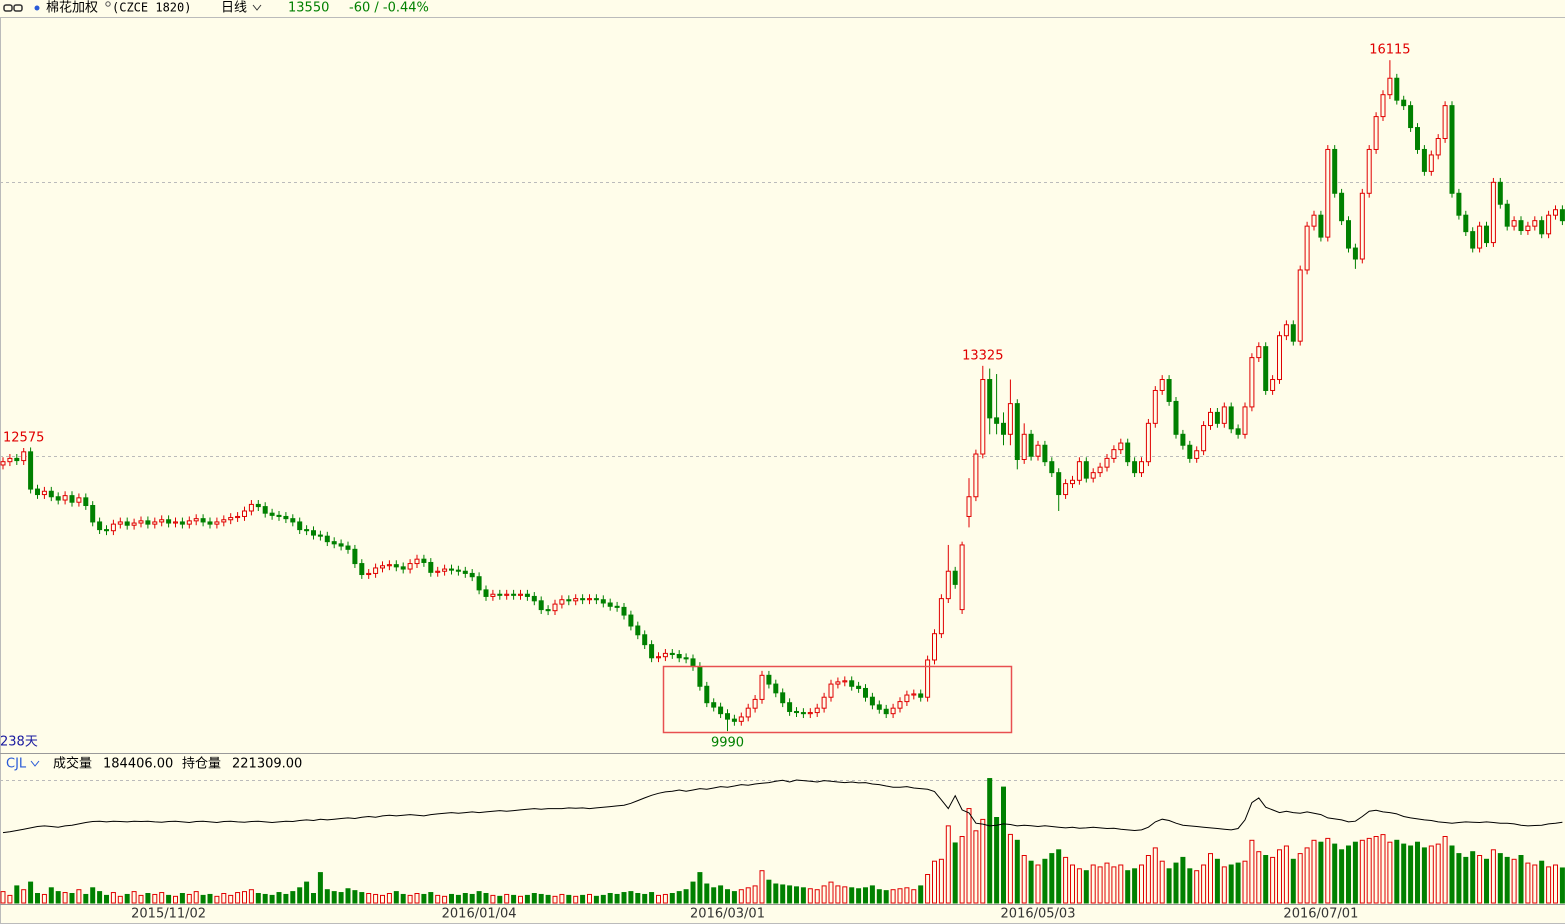 Image resolution: width=1565 pixels, height=924 pixels. What do you see at coordinates (16, 764) in the screenshot?
I see `indicator-selector: CJL` at bounding box center [16, 764].